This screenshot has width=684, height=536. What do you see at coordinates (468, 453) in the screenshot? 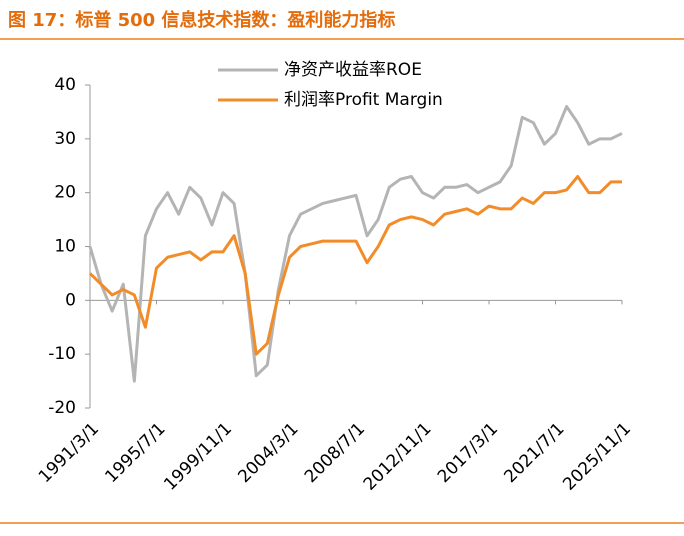
I see `x-tick-label: 2017/3/1` at bounding box center [468, 453].